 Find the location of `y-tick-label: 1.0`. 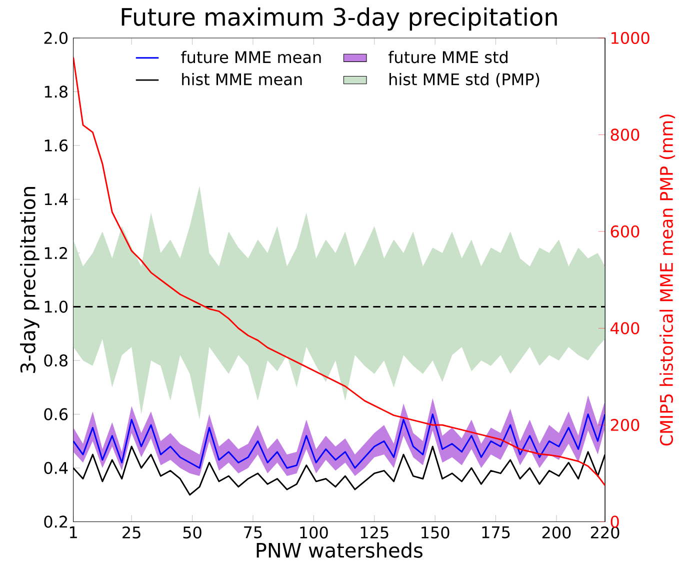

y-tick-label: 1.0 is located at coordinates (56, 306).